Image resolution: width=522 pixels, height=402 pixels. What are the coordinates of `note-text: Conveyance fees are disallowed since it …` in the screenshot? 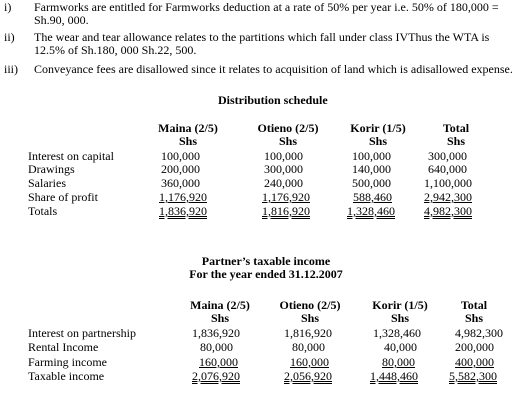 It's located at (273, 69).